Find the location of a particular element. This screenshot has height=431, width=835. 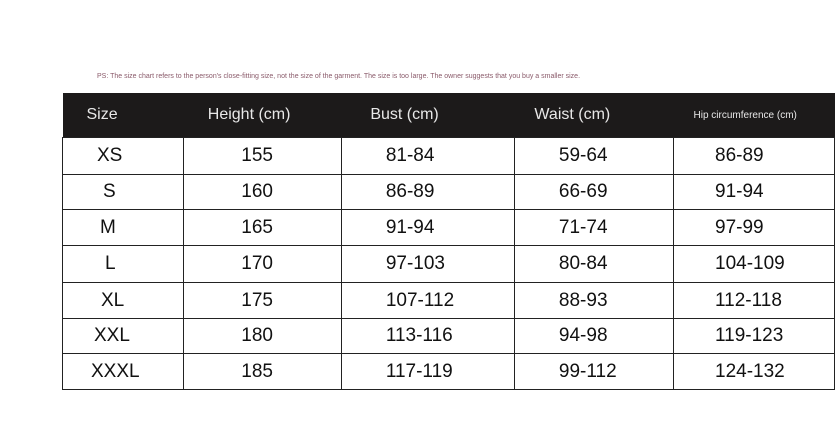

column-header: Hip circumference (cm) is located at coordinates (754, 115).